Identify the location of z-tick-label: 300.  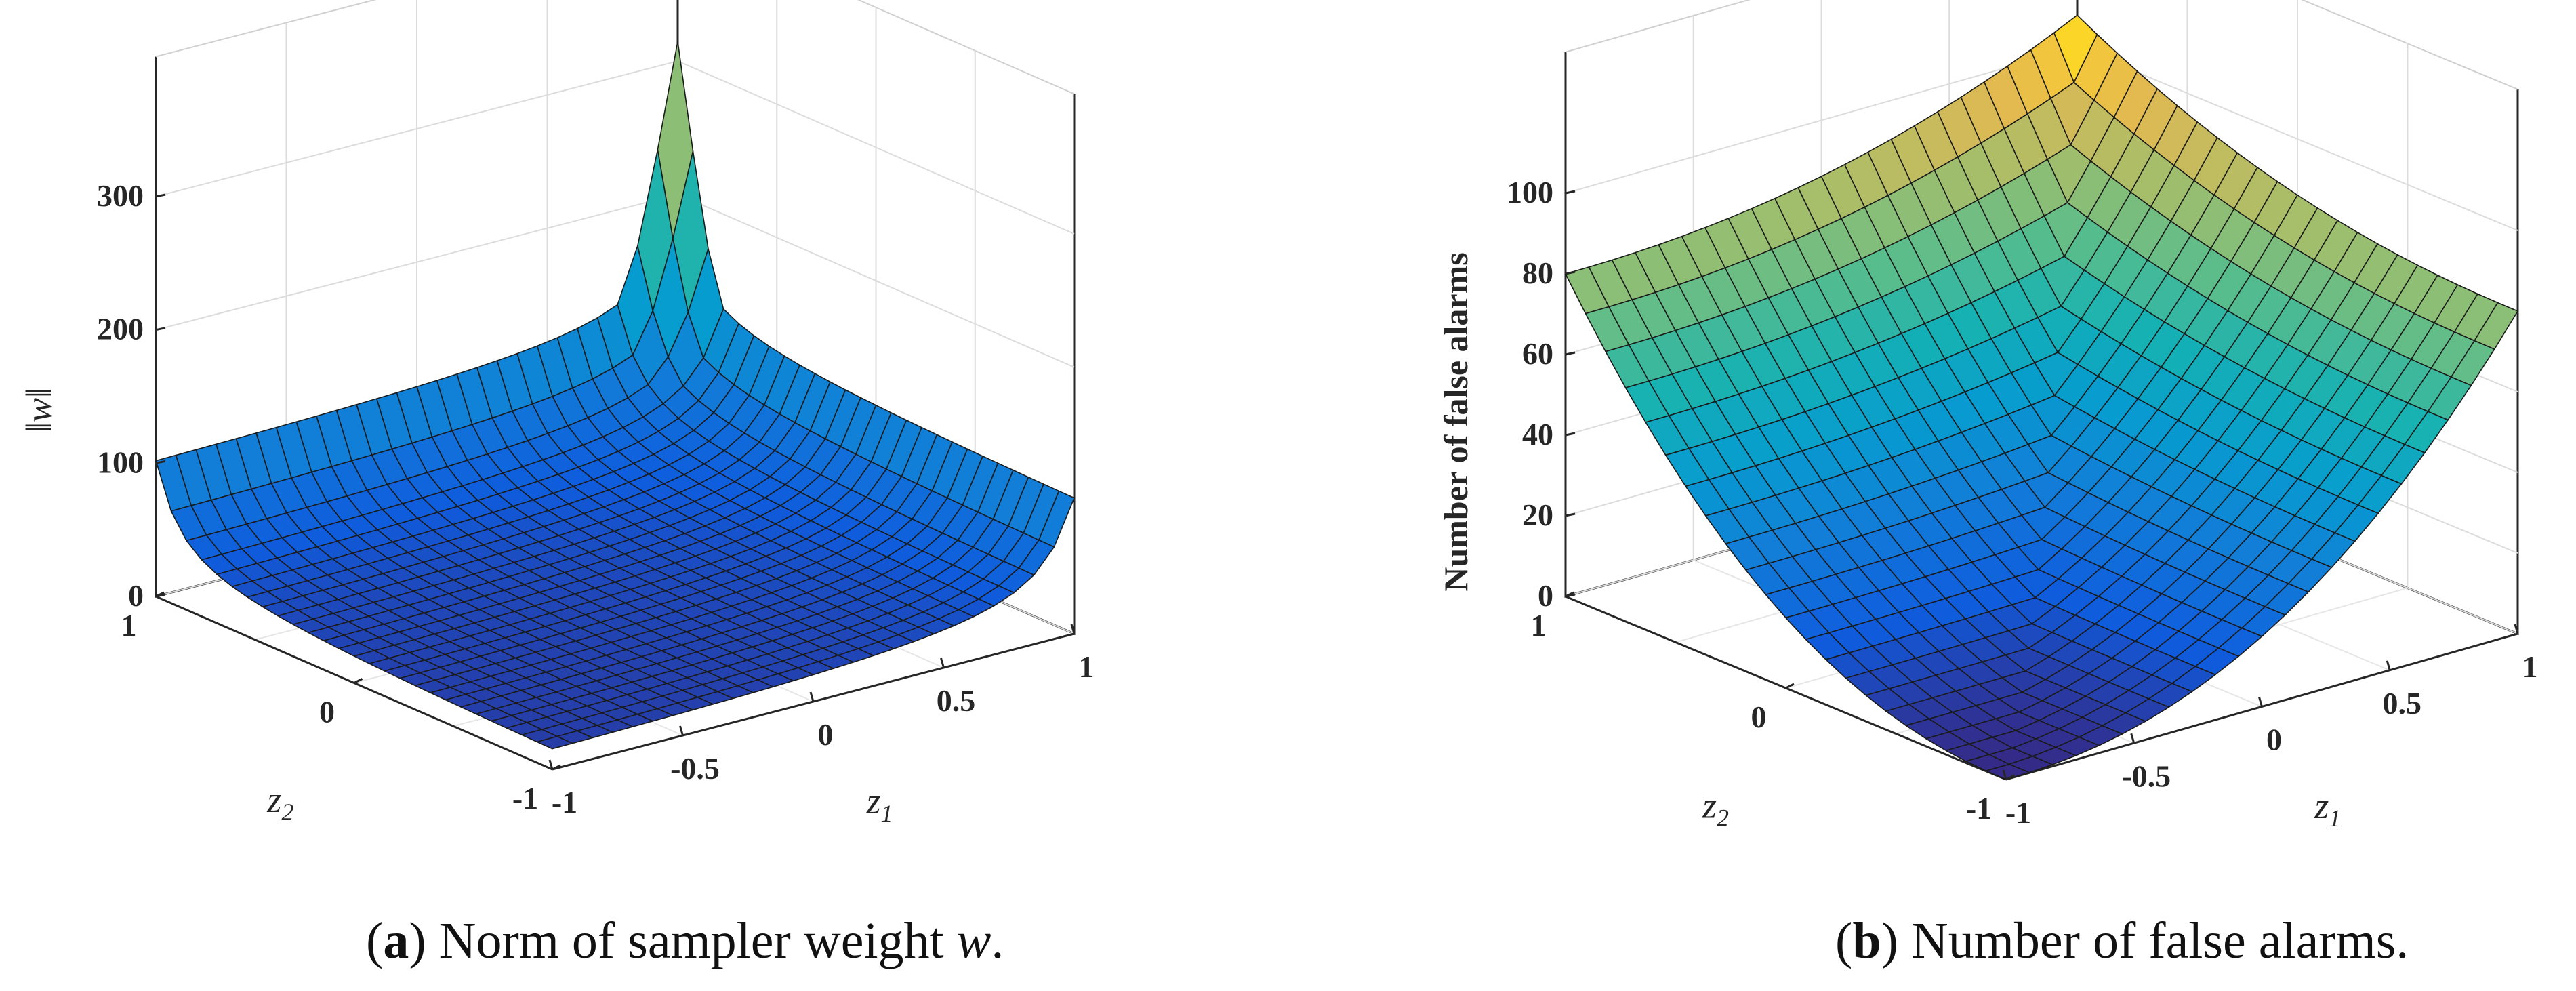
(121, 195).